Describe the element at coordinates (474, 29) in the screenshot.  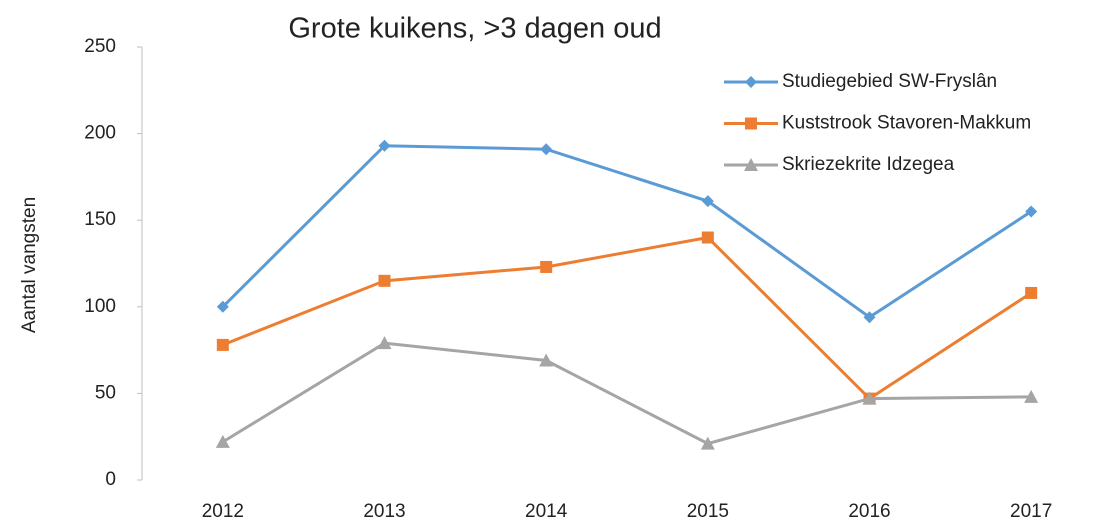
I see `chart-title: Grote kuikens, >3 dagen oud` at that location.